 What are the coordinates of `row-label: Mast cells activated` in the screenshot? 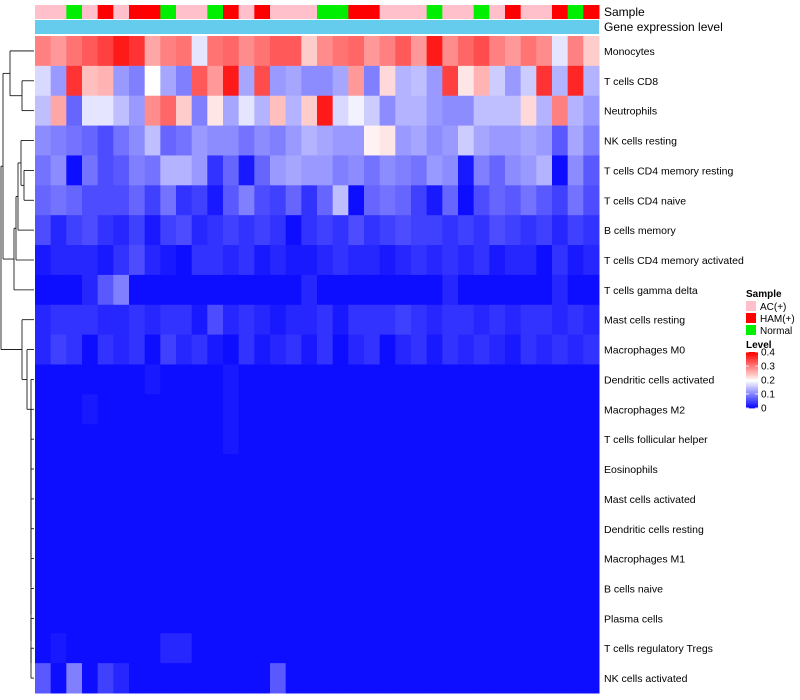 It's located at (650, 500).